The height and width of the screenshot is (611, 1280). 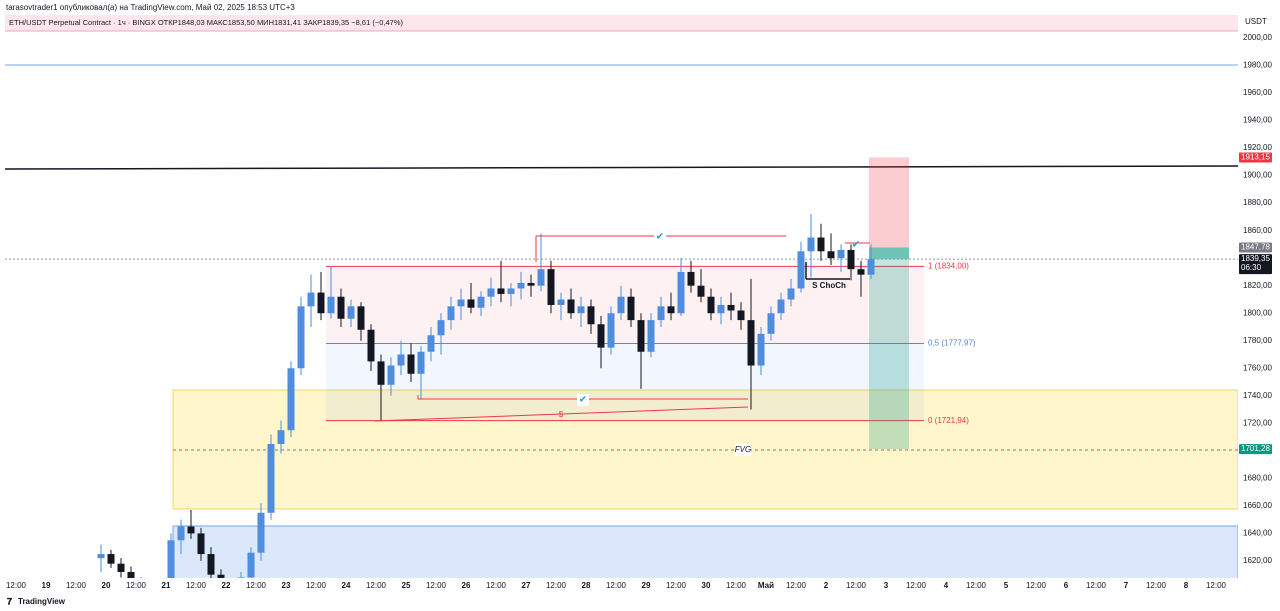 What do you see at coordinates (621, 23) in the screenshot?
I see `legend-band` at bounding box center [621, 23].